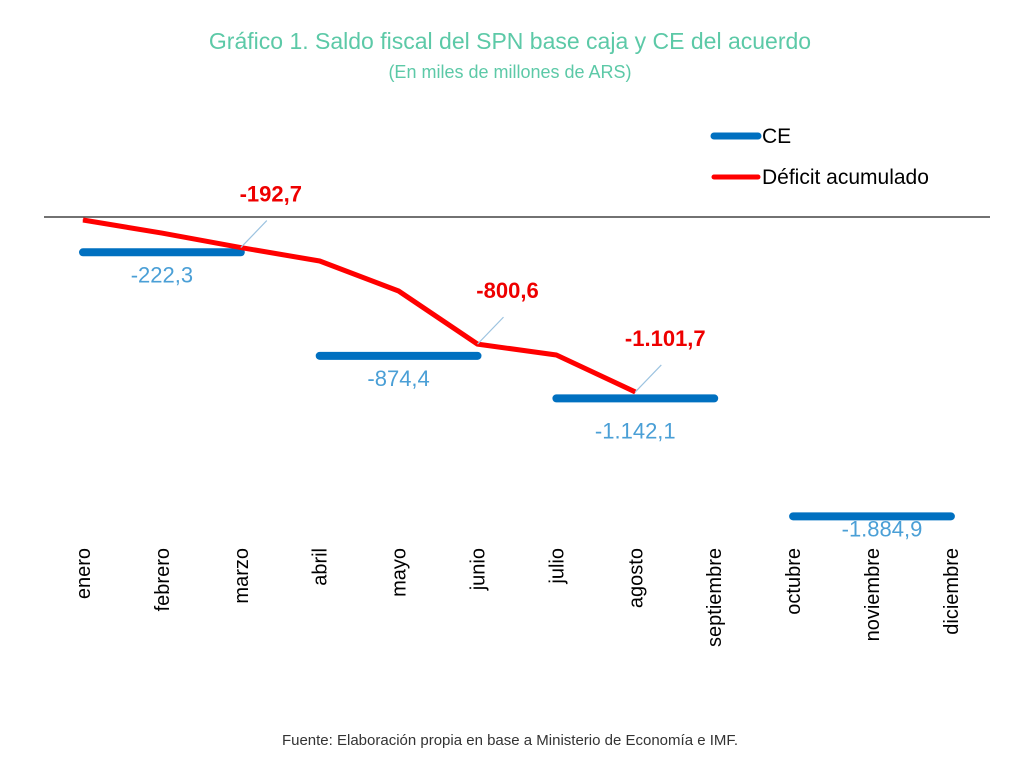  I want to click on x-tick-label: julio, so click(557, 566).